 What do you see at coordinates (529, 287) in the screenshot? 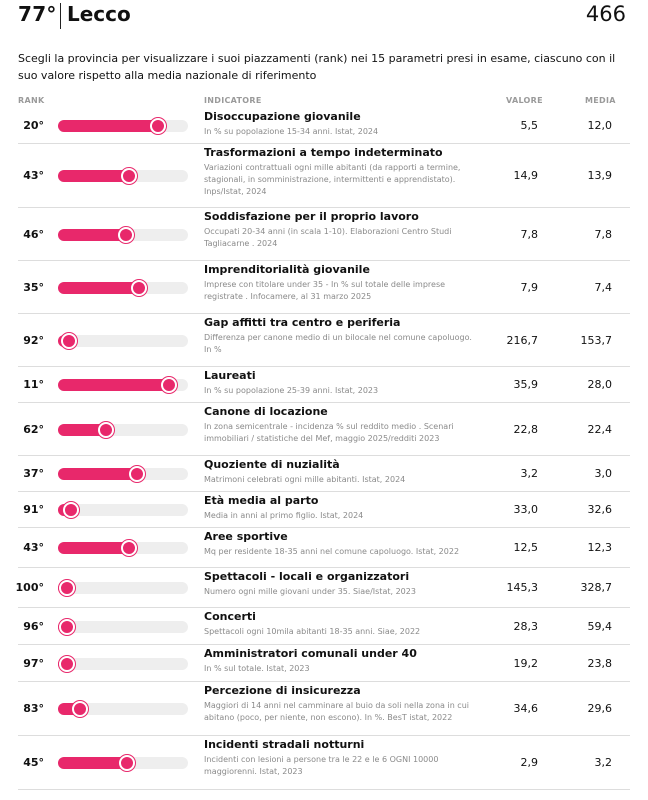
I see `row-value: 7,9` at bounding box center [529, 287].